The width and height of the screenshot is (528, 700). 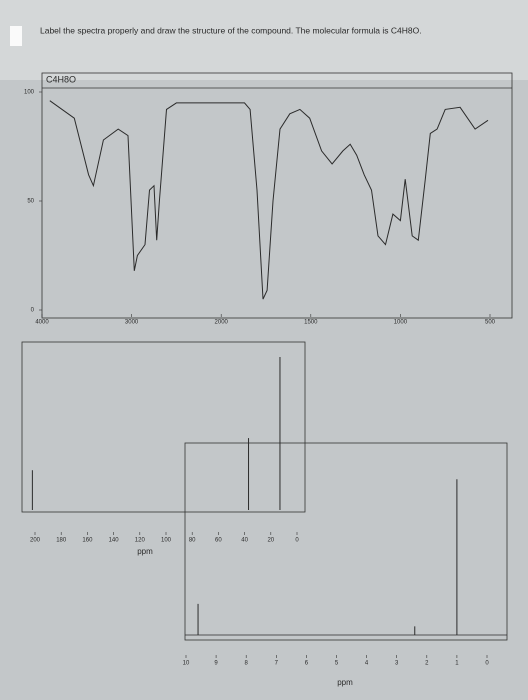 I want to click on x-tick-label: 7, so click(x=277, y=664).